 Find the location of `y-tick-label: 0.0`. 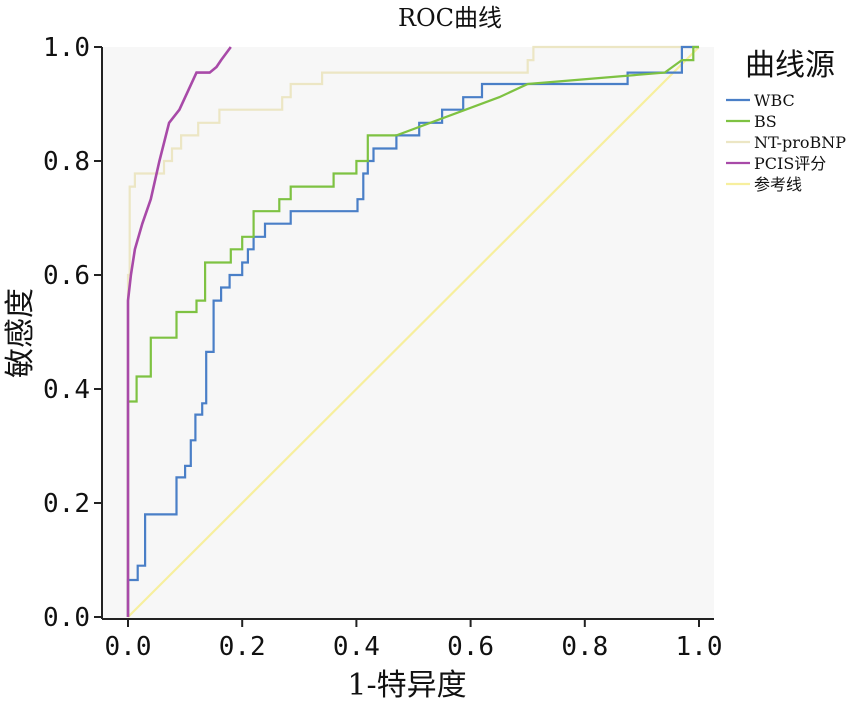

y-tick-label: 0.0 is located at coordinates (66, 618).